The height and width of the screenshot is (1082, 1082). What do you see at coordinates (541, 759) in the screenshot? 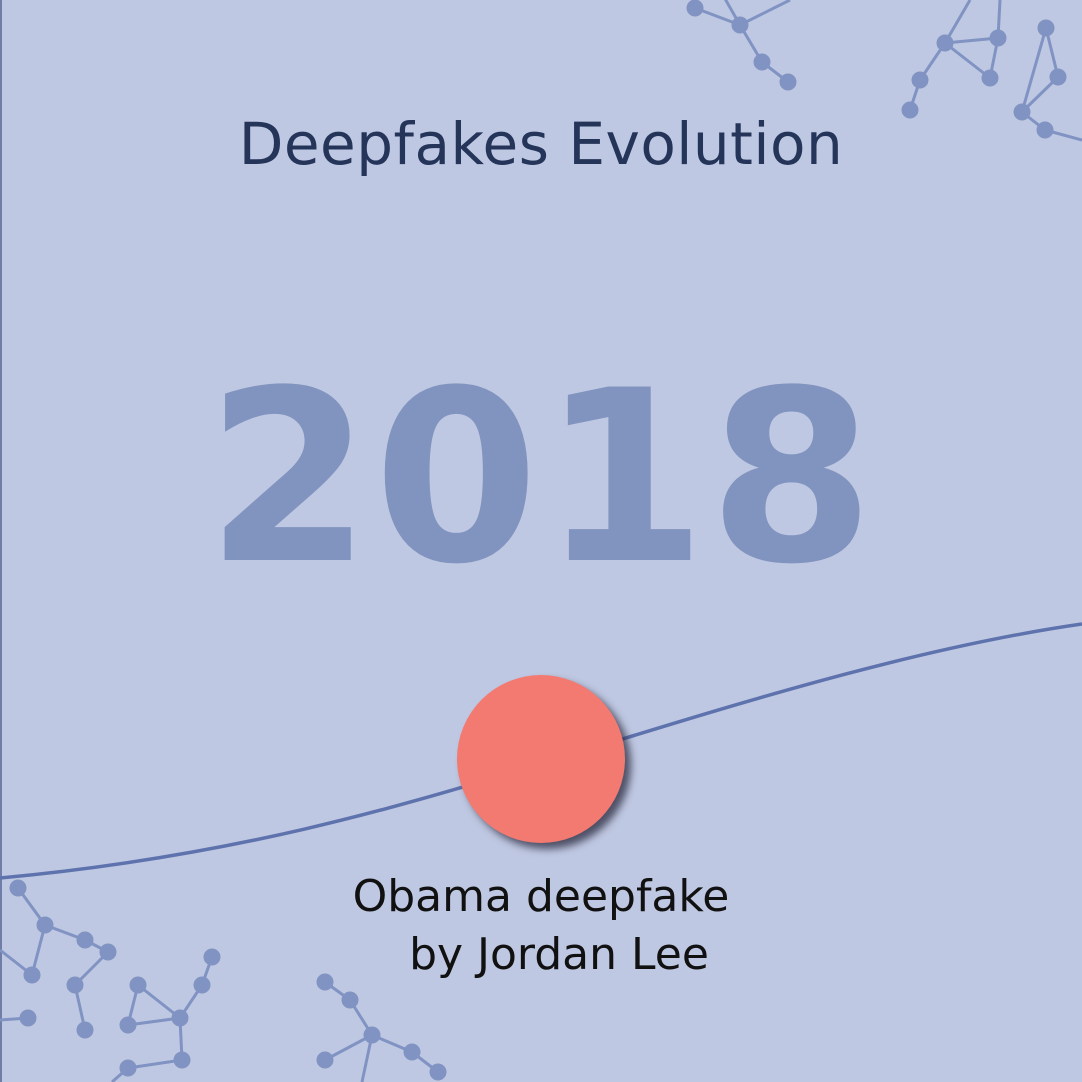
I see `timeline-event-marker` at bounding box center [541, 759].